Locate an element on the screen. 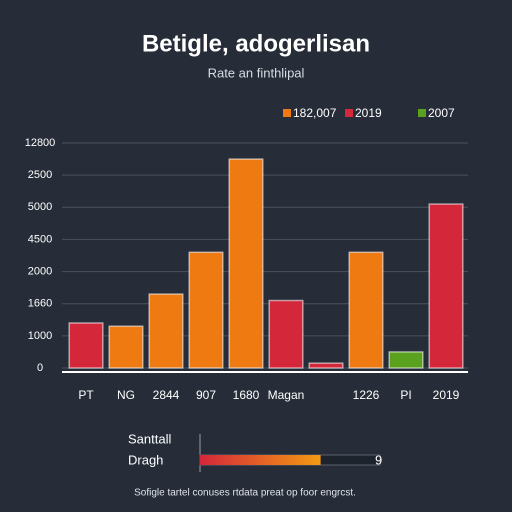 The image size is (512, 512). chart-title: Betigle, adogerlisan is located at coordinates (256, 43).